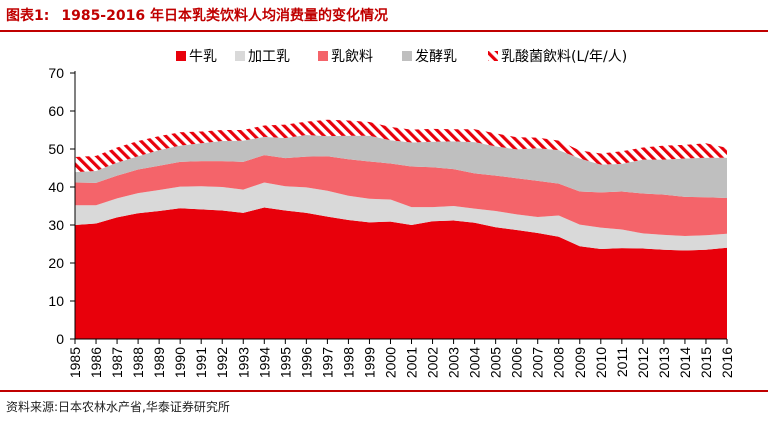 The height and width of the screenshot is (421, 768). Describe the element at coordinates (401, 146) in the screenshot. I see `area-lactic-beverage` at that location.